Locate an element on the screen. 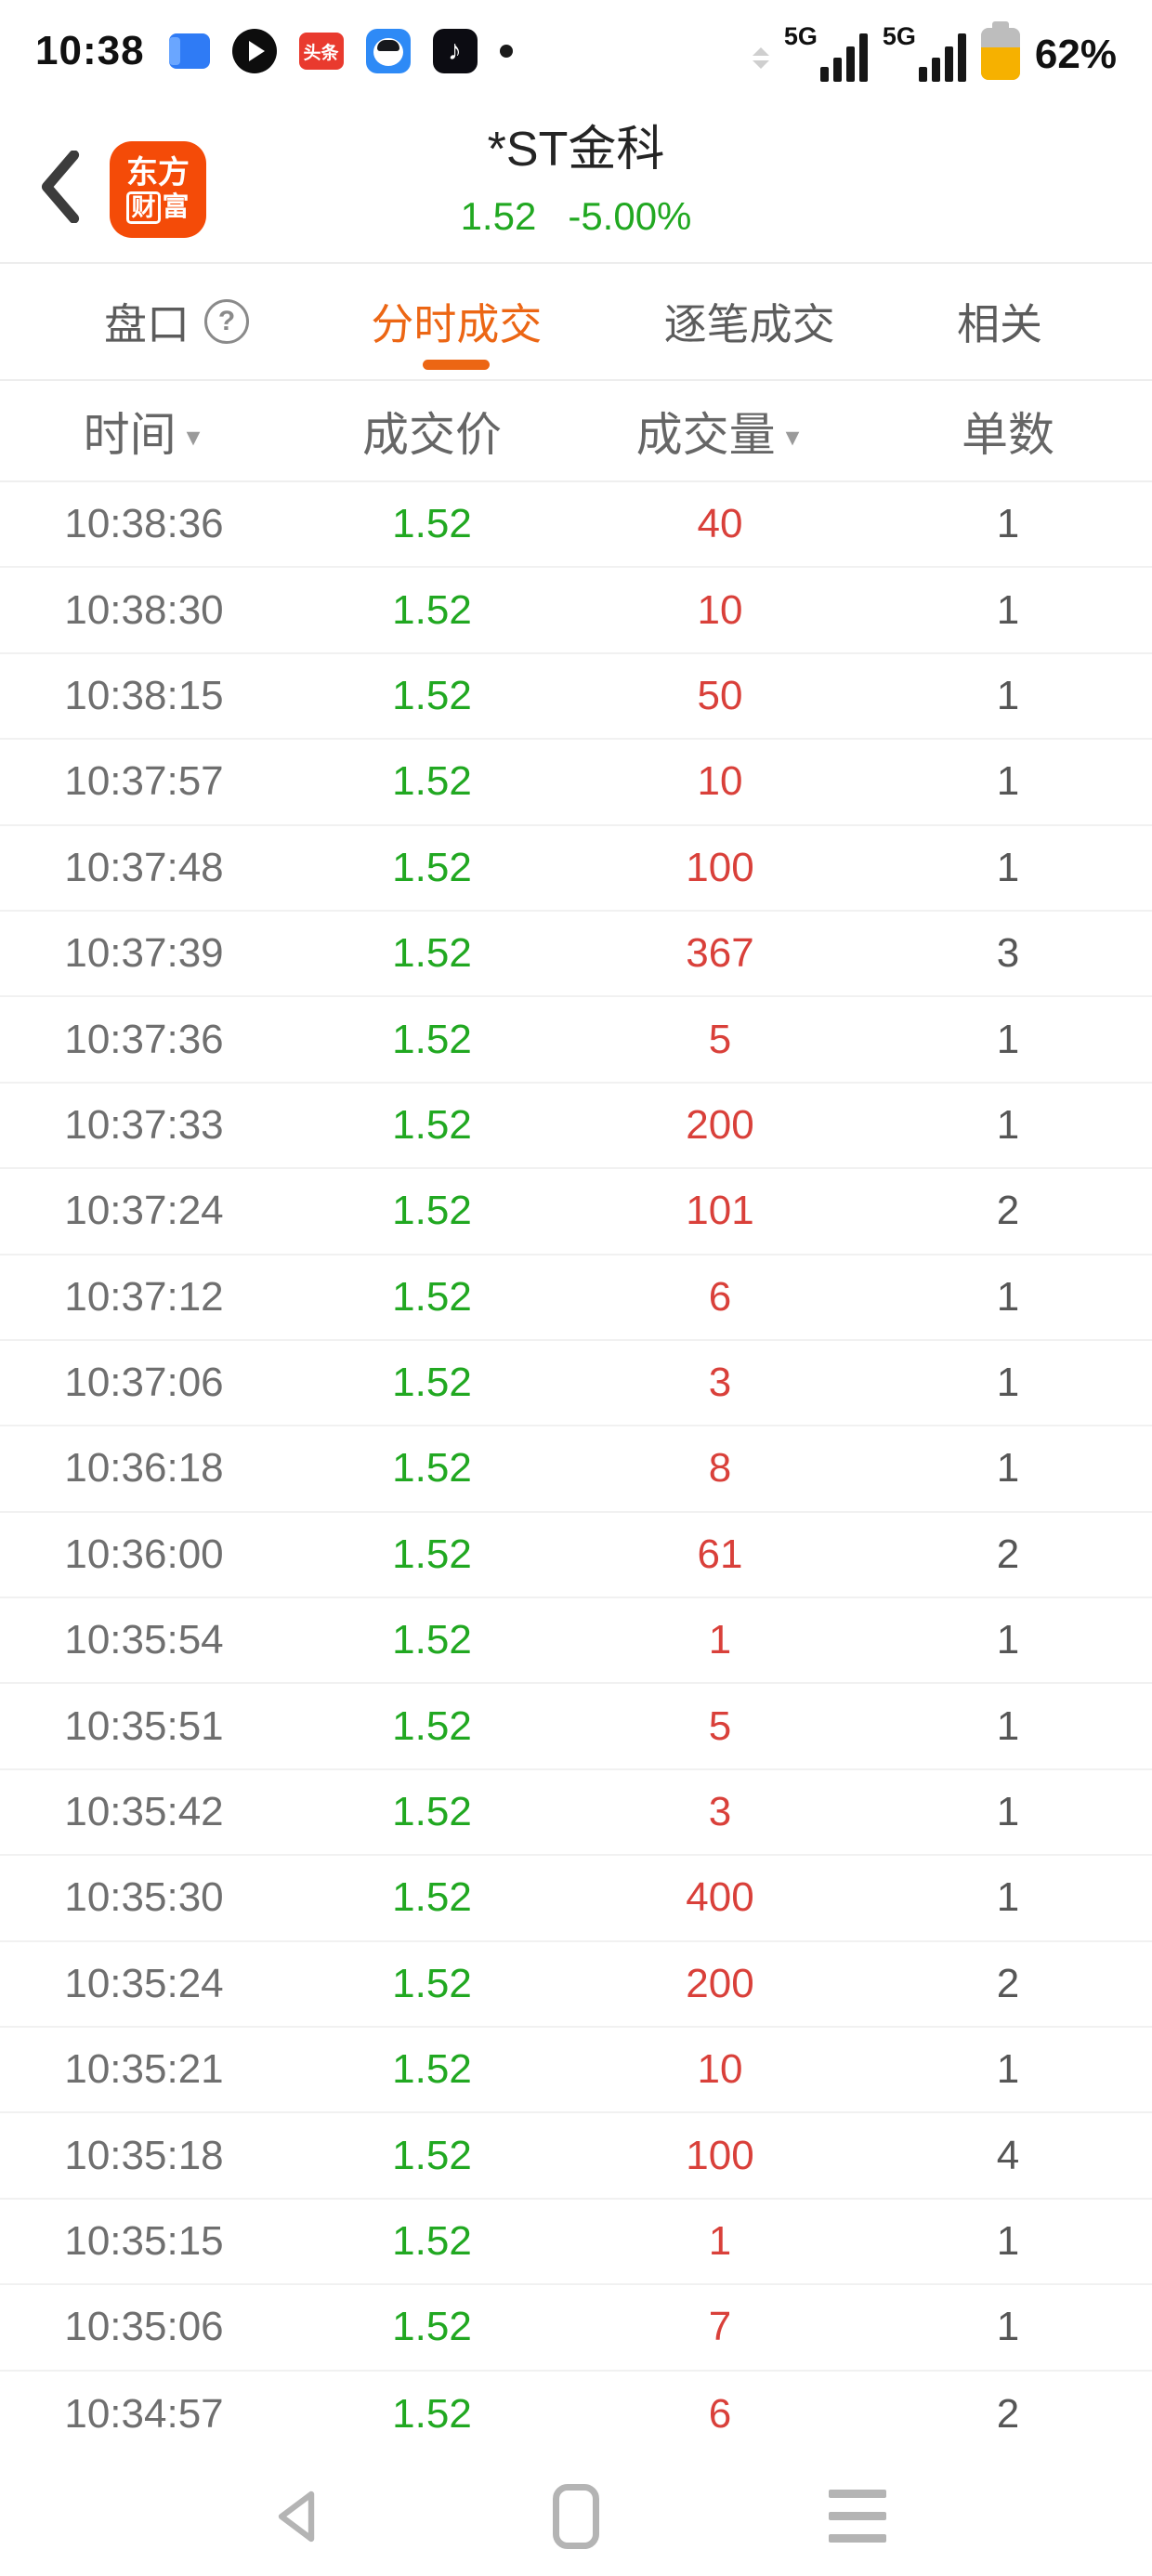  stock-price: 1.52 is located at coordinates (498, 216).